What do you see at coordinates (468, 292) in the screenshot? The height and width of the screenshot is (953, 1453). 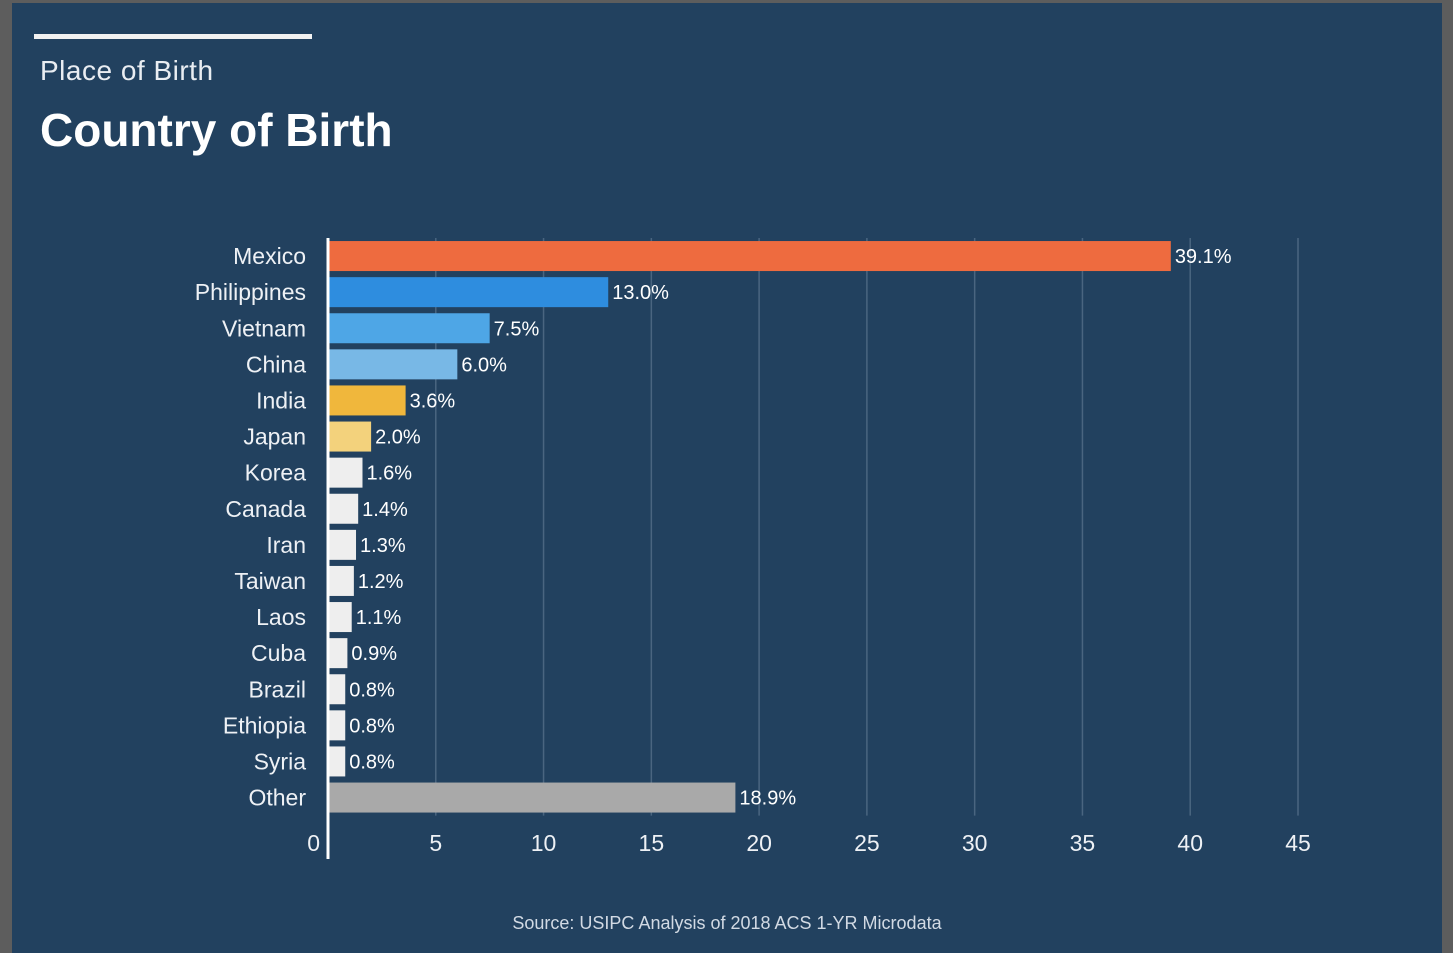 I see `bar-philippines` at bounding box center [468, 292].